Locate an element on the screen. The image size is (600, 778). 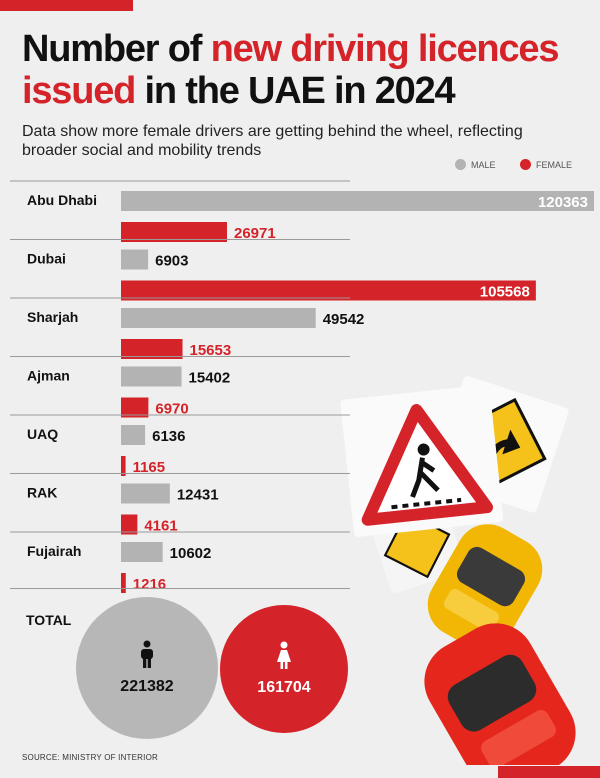
female-value-label: 15653 is located at coordinates (211, 350).